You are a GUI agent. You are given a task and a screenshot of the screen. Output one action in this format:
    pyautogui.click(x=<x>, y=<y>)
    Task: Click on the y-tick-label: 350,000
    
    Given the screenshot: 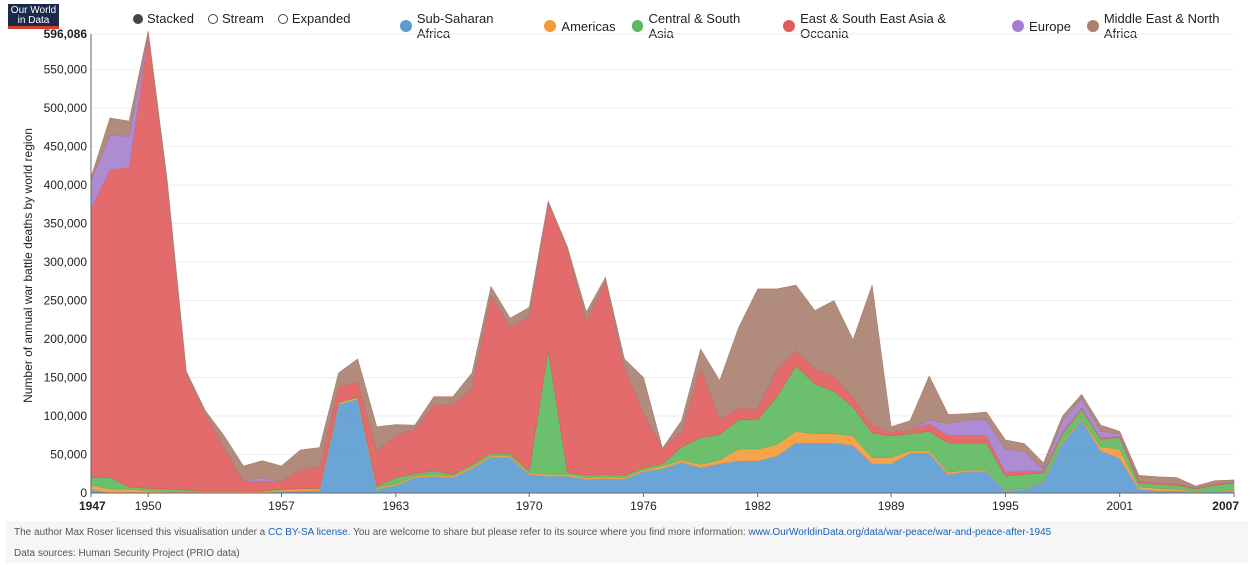 What is the action you would take?
    pyautogui.click(x=66, y=223)
    